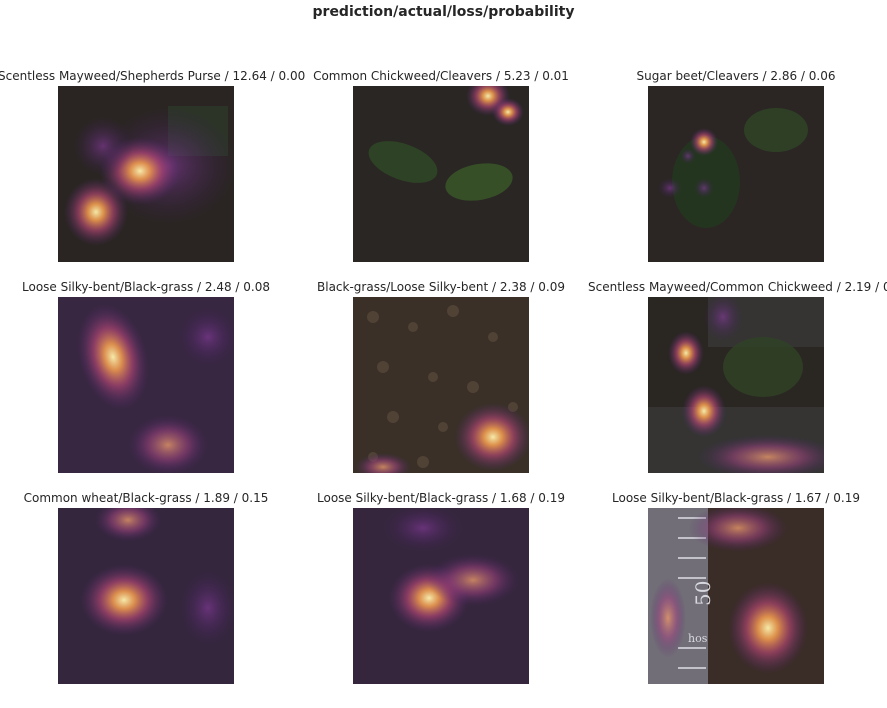  What do you see at coordinates (146, 498) in the screenshot?
I see `panel-7-title: Common wheat/Black-grass / 1.89 / 0.15` at bounding box center [146, 498].